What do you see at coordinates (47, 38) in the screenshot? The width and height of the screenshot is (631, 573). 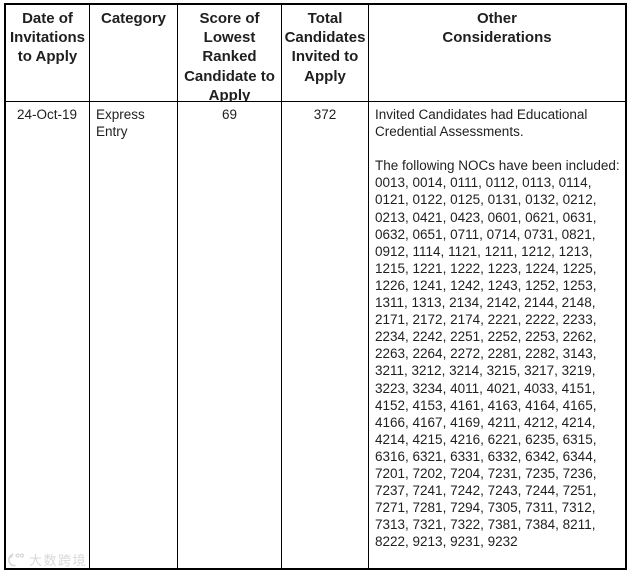 I see `header-line: Invitations` at bounding box center [47, 38].